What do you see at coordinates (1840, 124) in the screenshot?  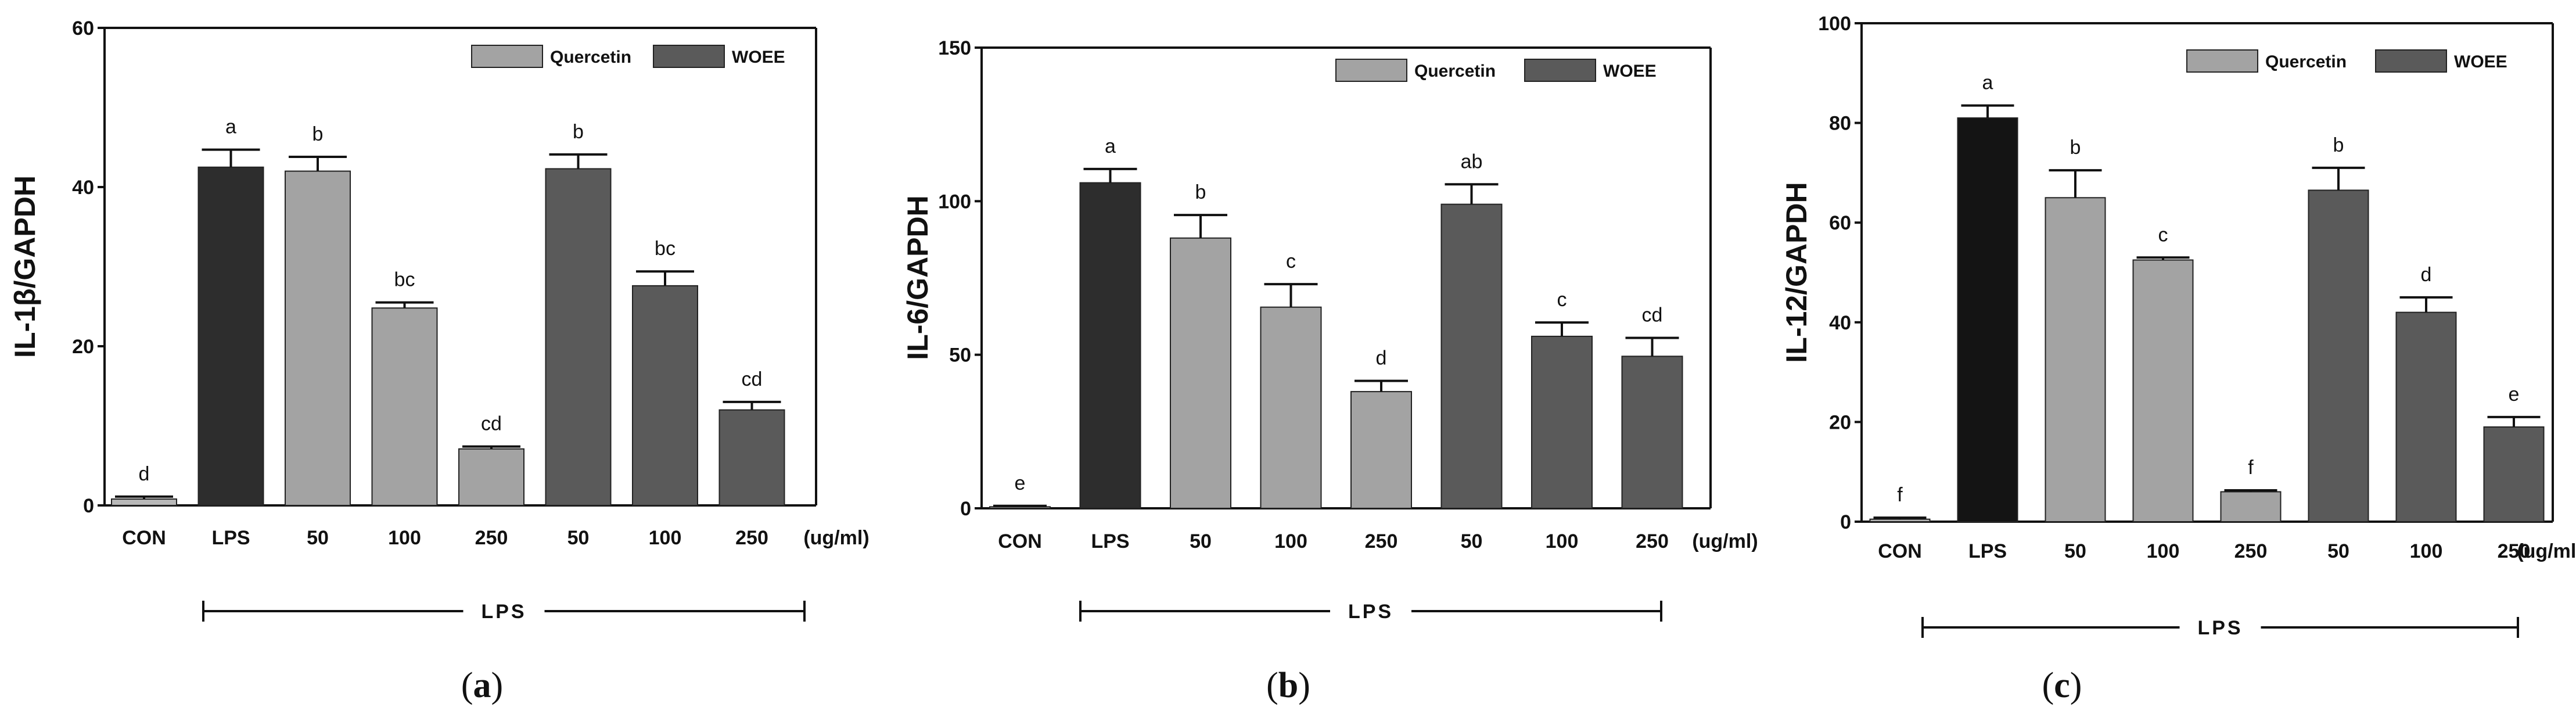 I see `y-tick-label: 80` at bounding box center [1840, 124].